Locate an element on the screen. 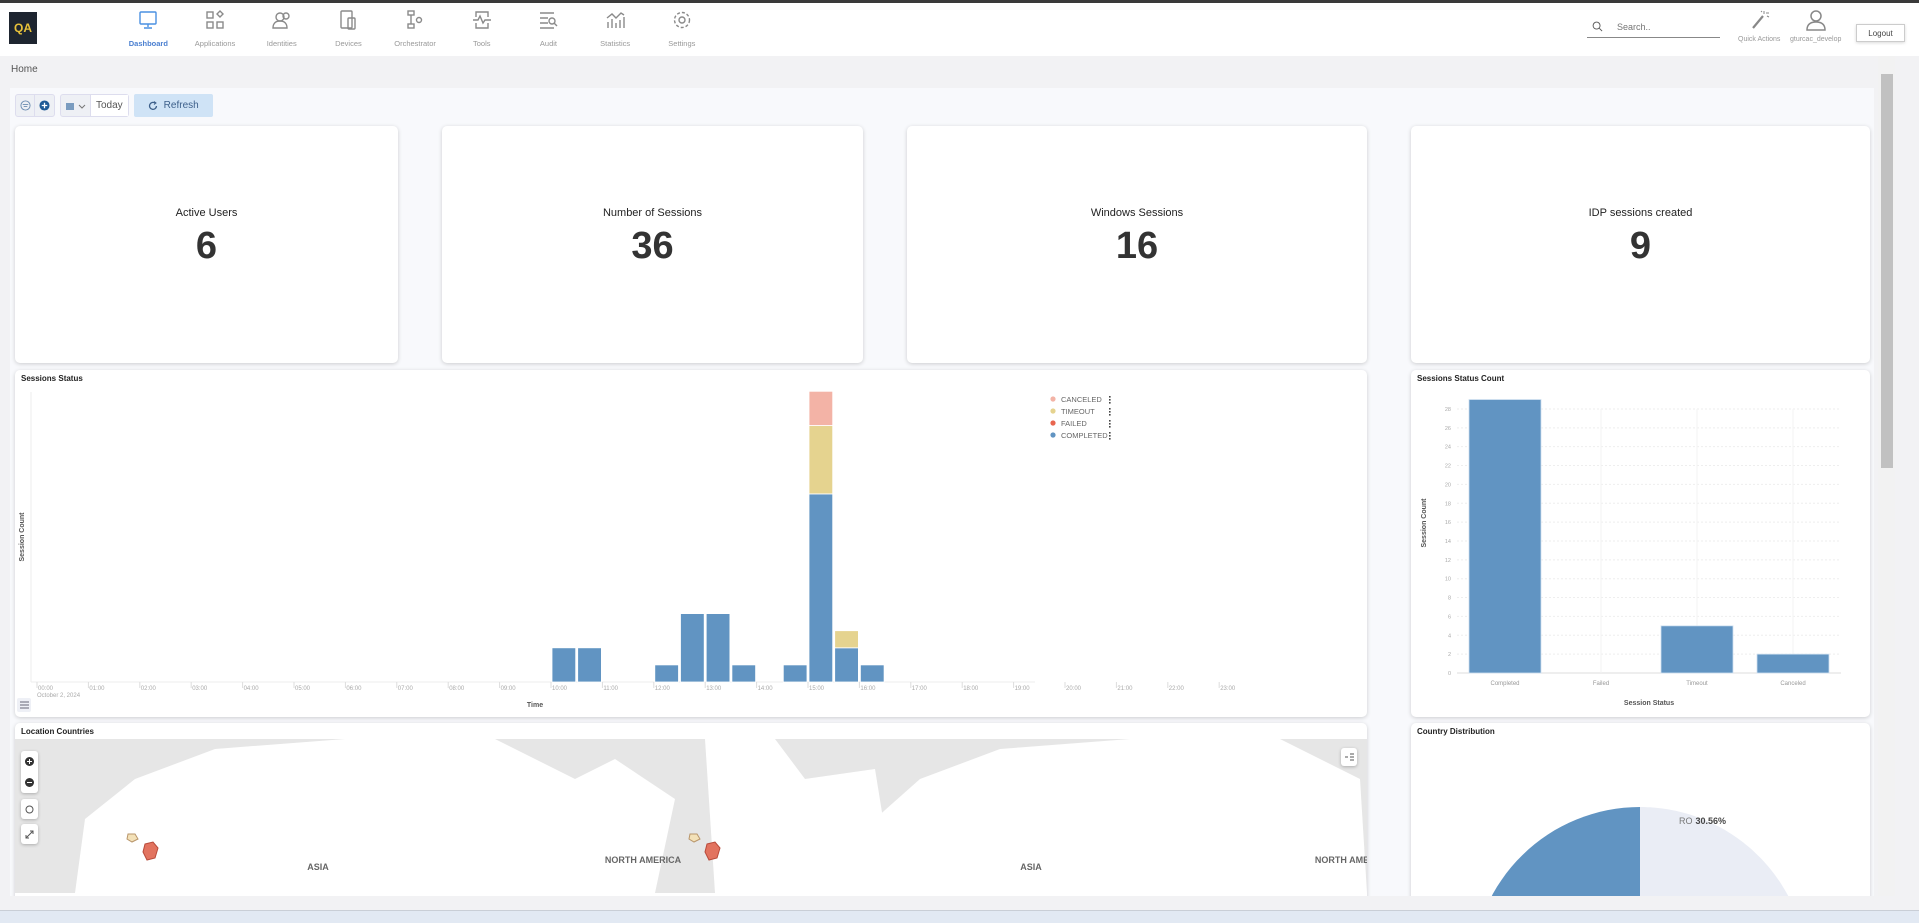  gear-icon is located at coordinates (682, 20).